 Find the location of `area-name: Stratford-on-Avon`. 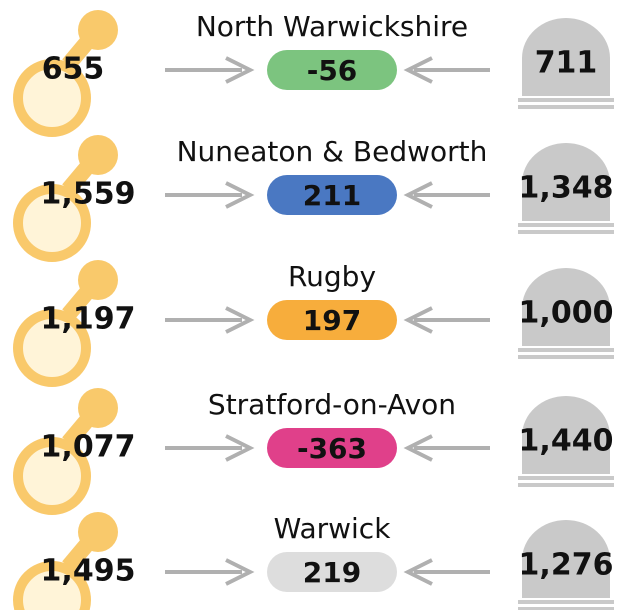

area-name: Stratford-on-Avon is located at coordinates (332, 404).